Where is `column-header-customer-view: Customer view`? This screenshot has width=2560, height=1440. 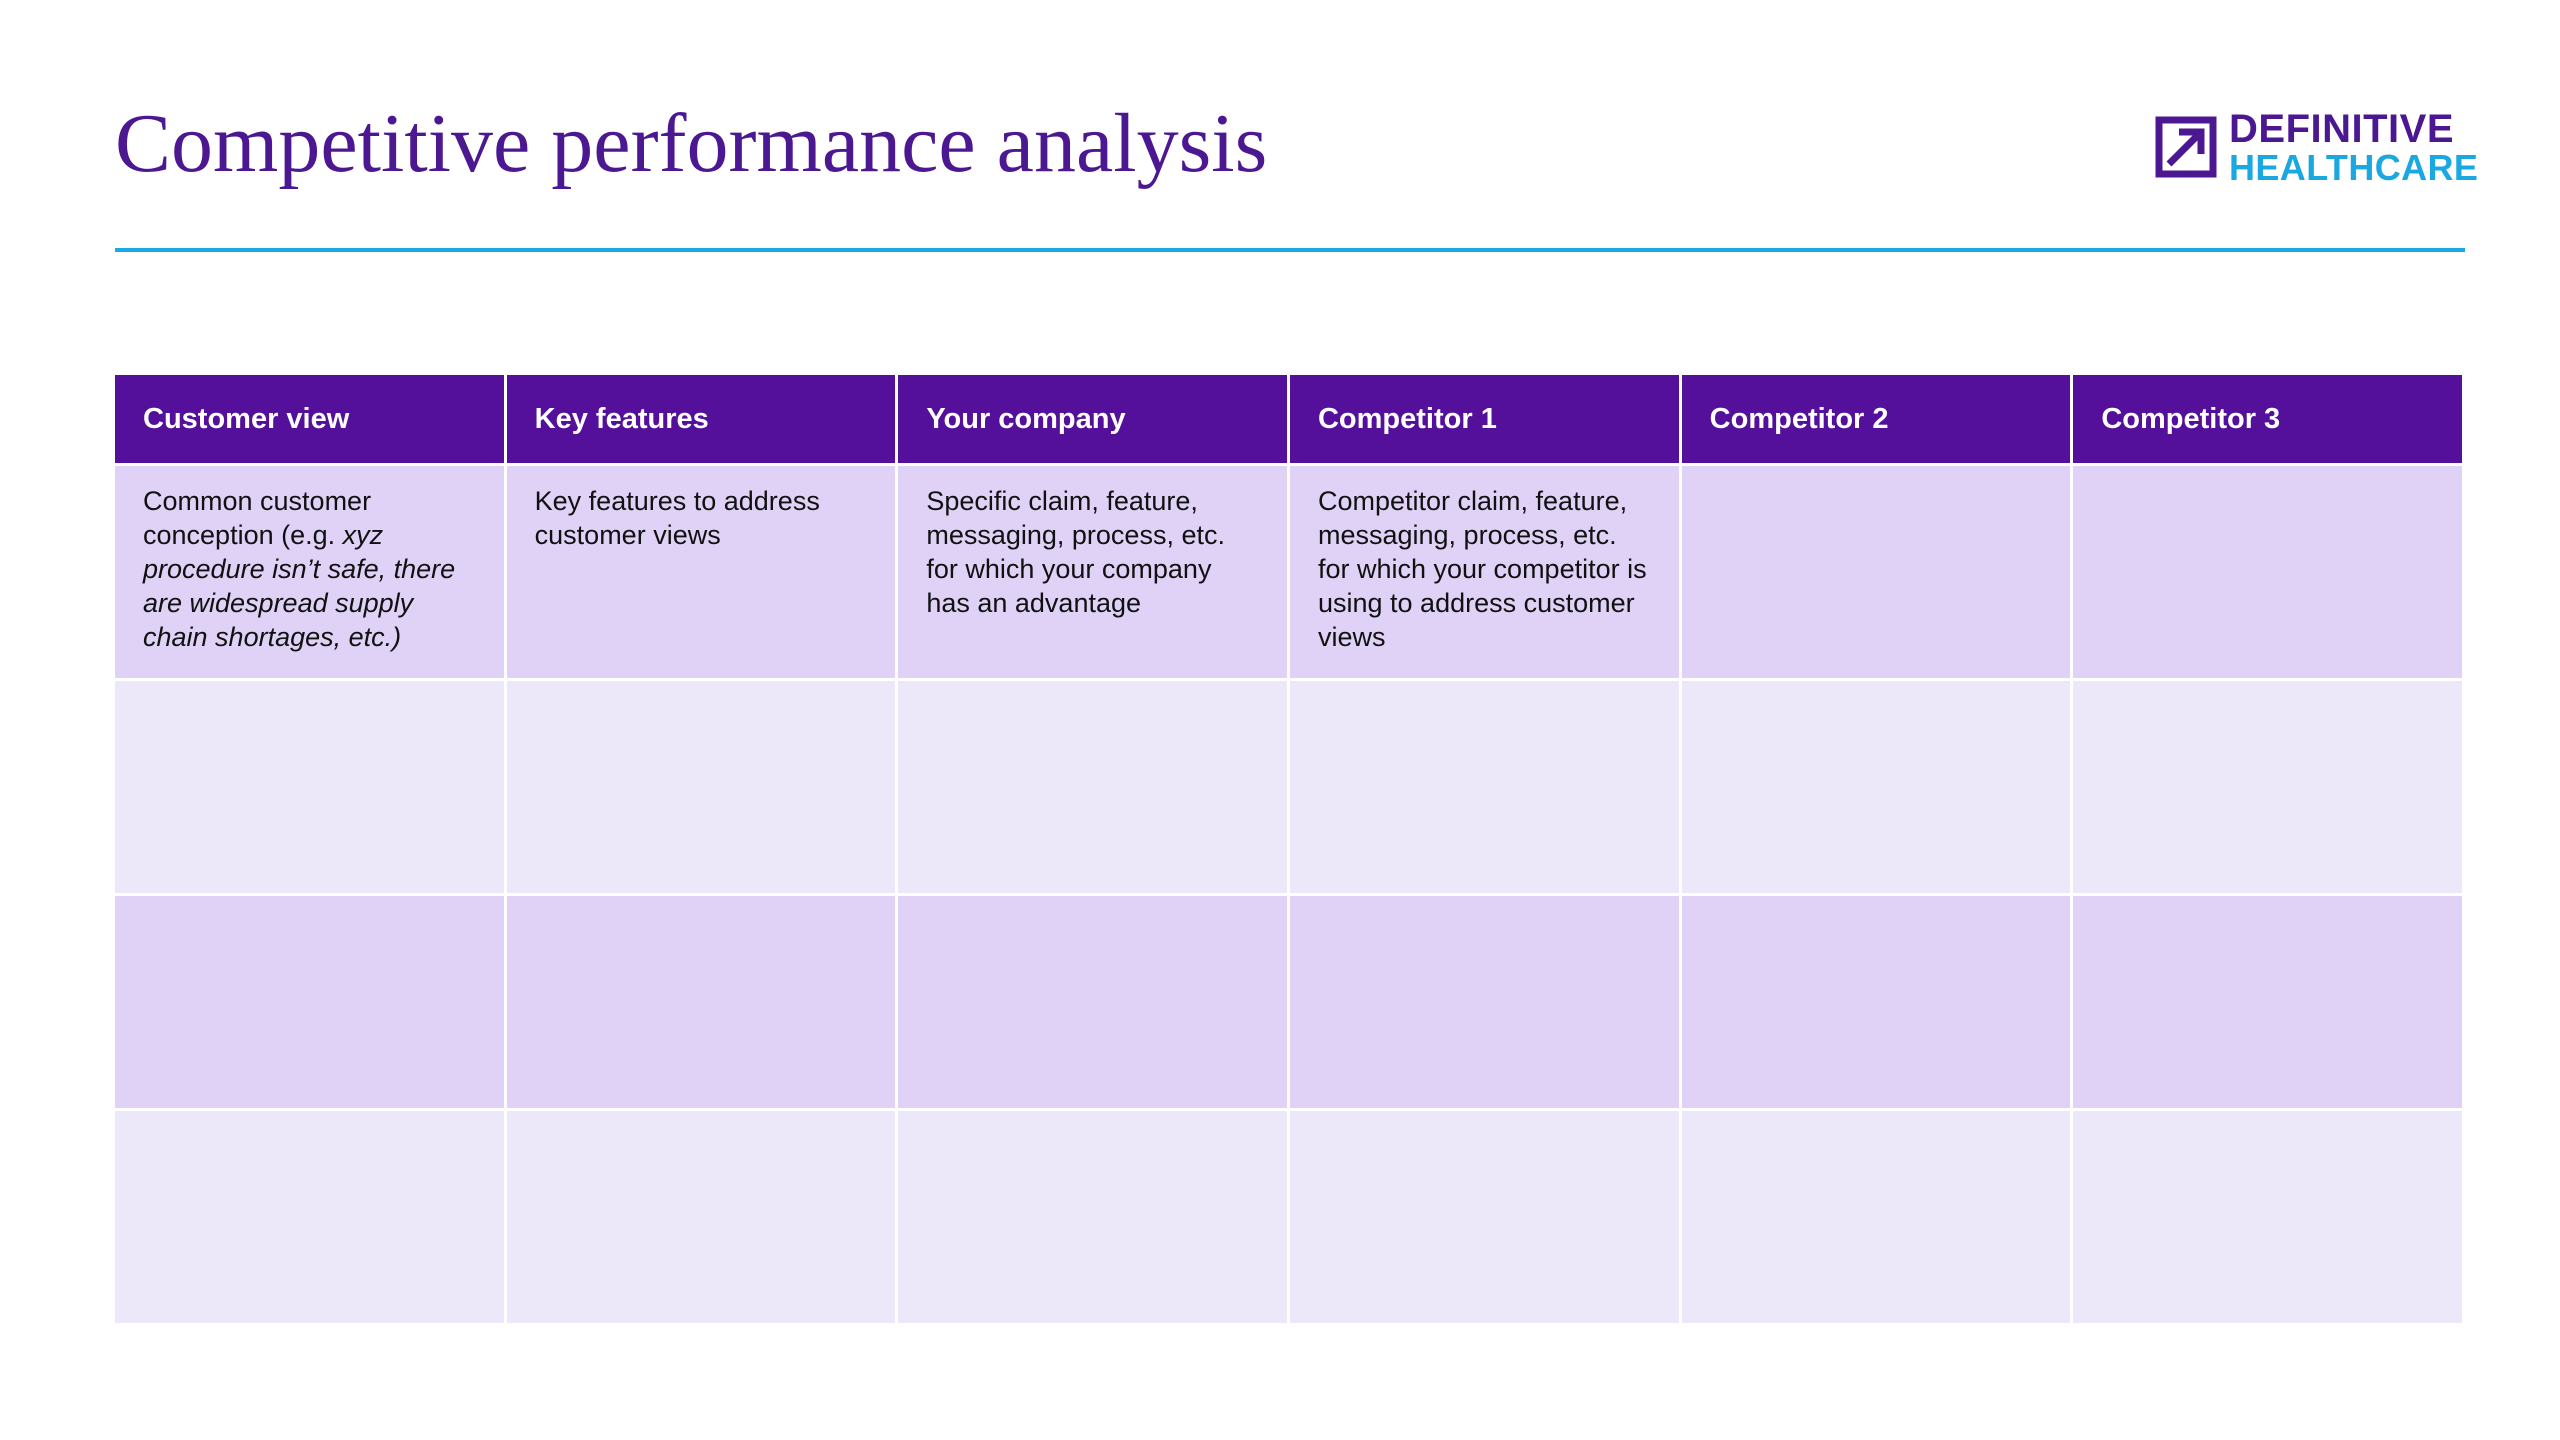
column-header-customer-view: Customer view is located at coordinates (309, 419).